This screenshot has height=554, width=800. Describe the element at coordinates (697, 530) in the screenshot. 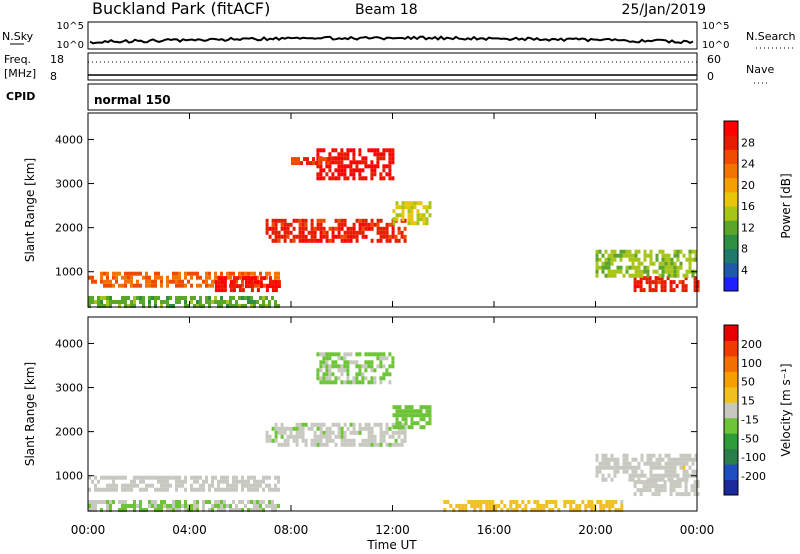

I see `velocity-x-tick-label: 00:00` at that location.